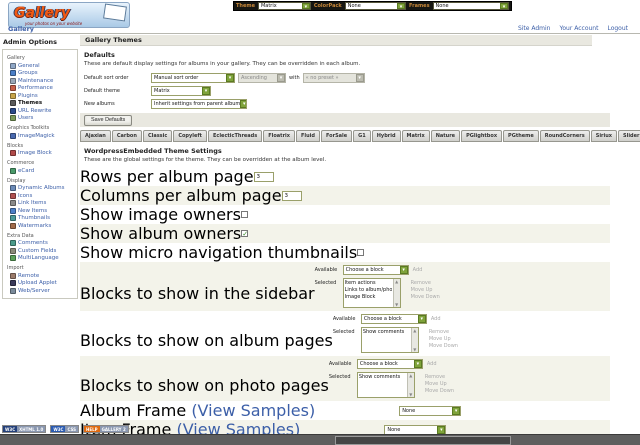 The image size is (640, 445). I want to click on sidebar-section-gallery: Gallery, so click(16, 58).